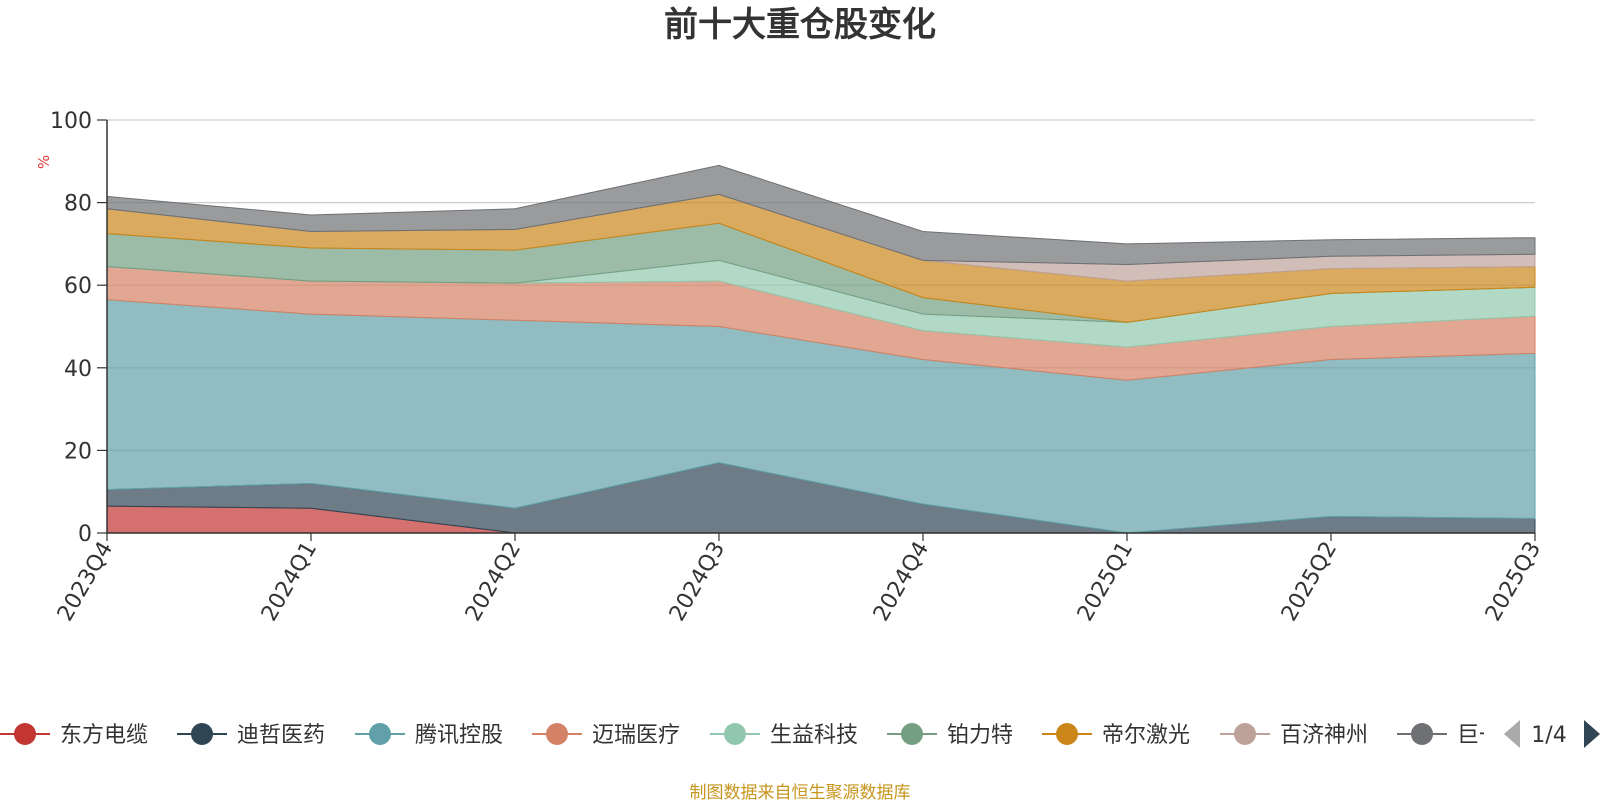 The width and height of the screenshot is (1600, 803). I want to click on legend-item: 迈瑞医疗, so click(606, 735).